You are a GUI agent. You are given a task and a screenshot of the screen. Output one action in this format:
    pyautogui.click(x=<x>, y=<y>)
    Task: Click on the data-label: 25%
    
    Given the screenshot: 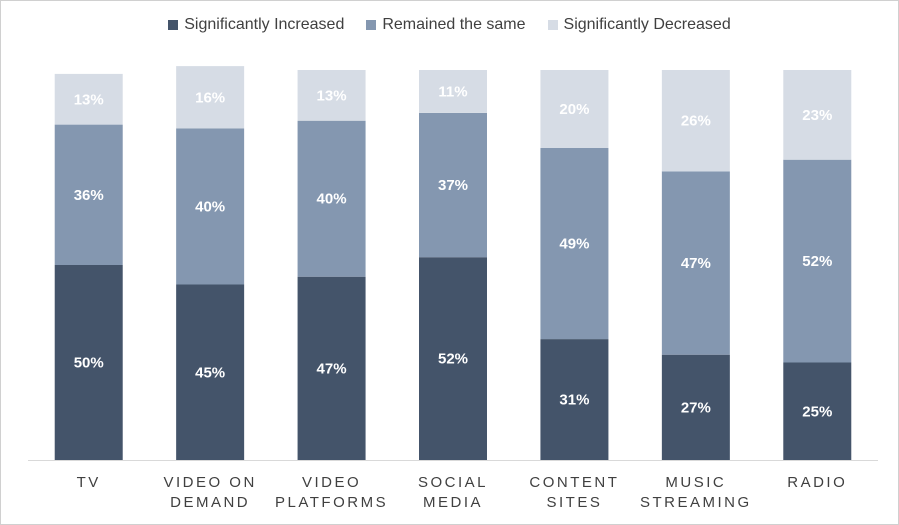 What is the action you would take?
    pyautogui.click(x=817, y=411)
    